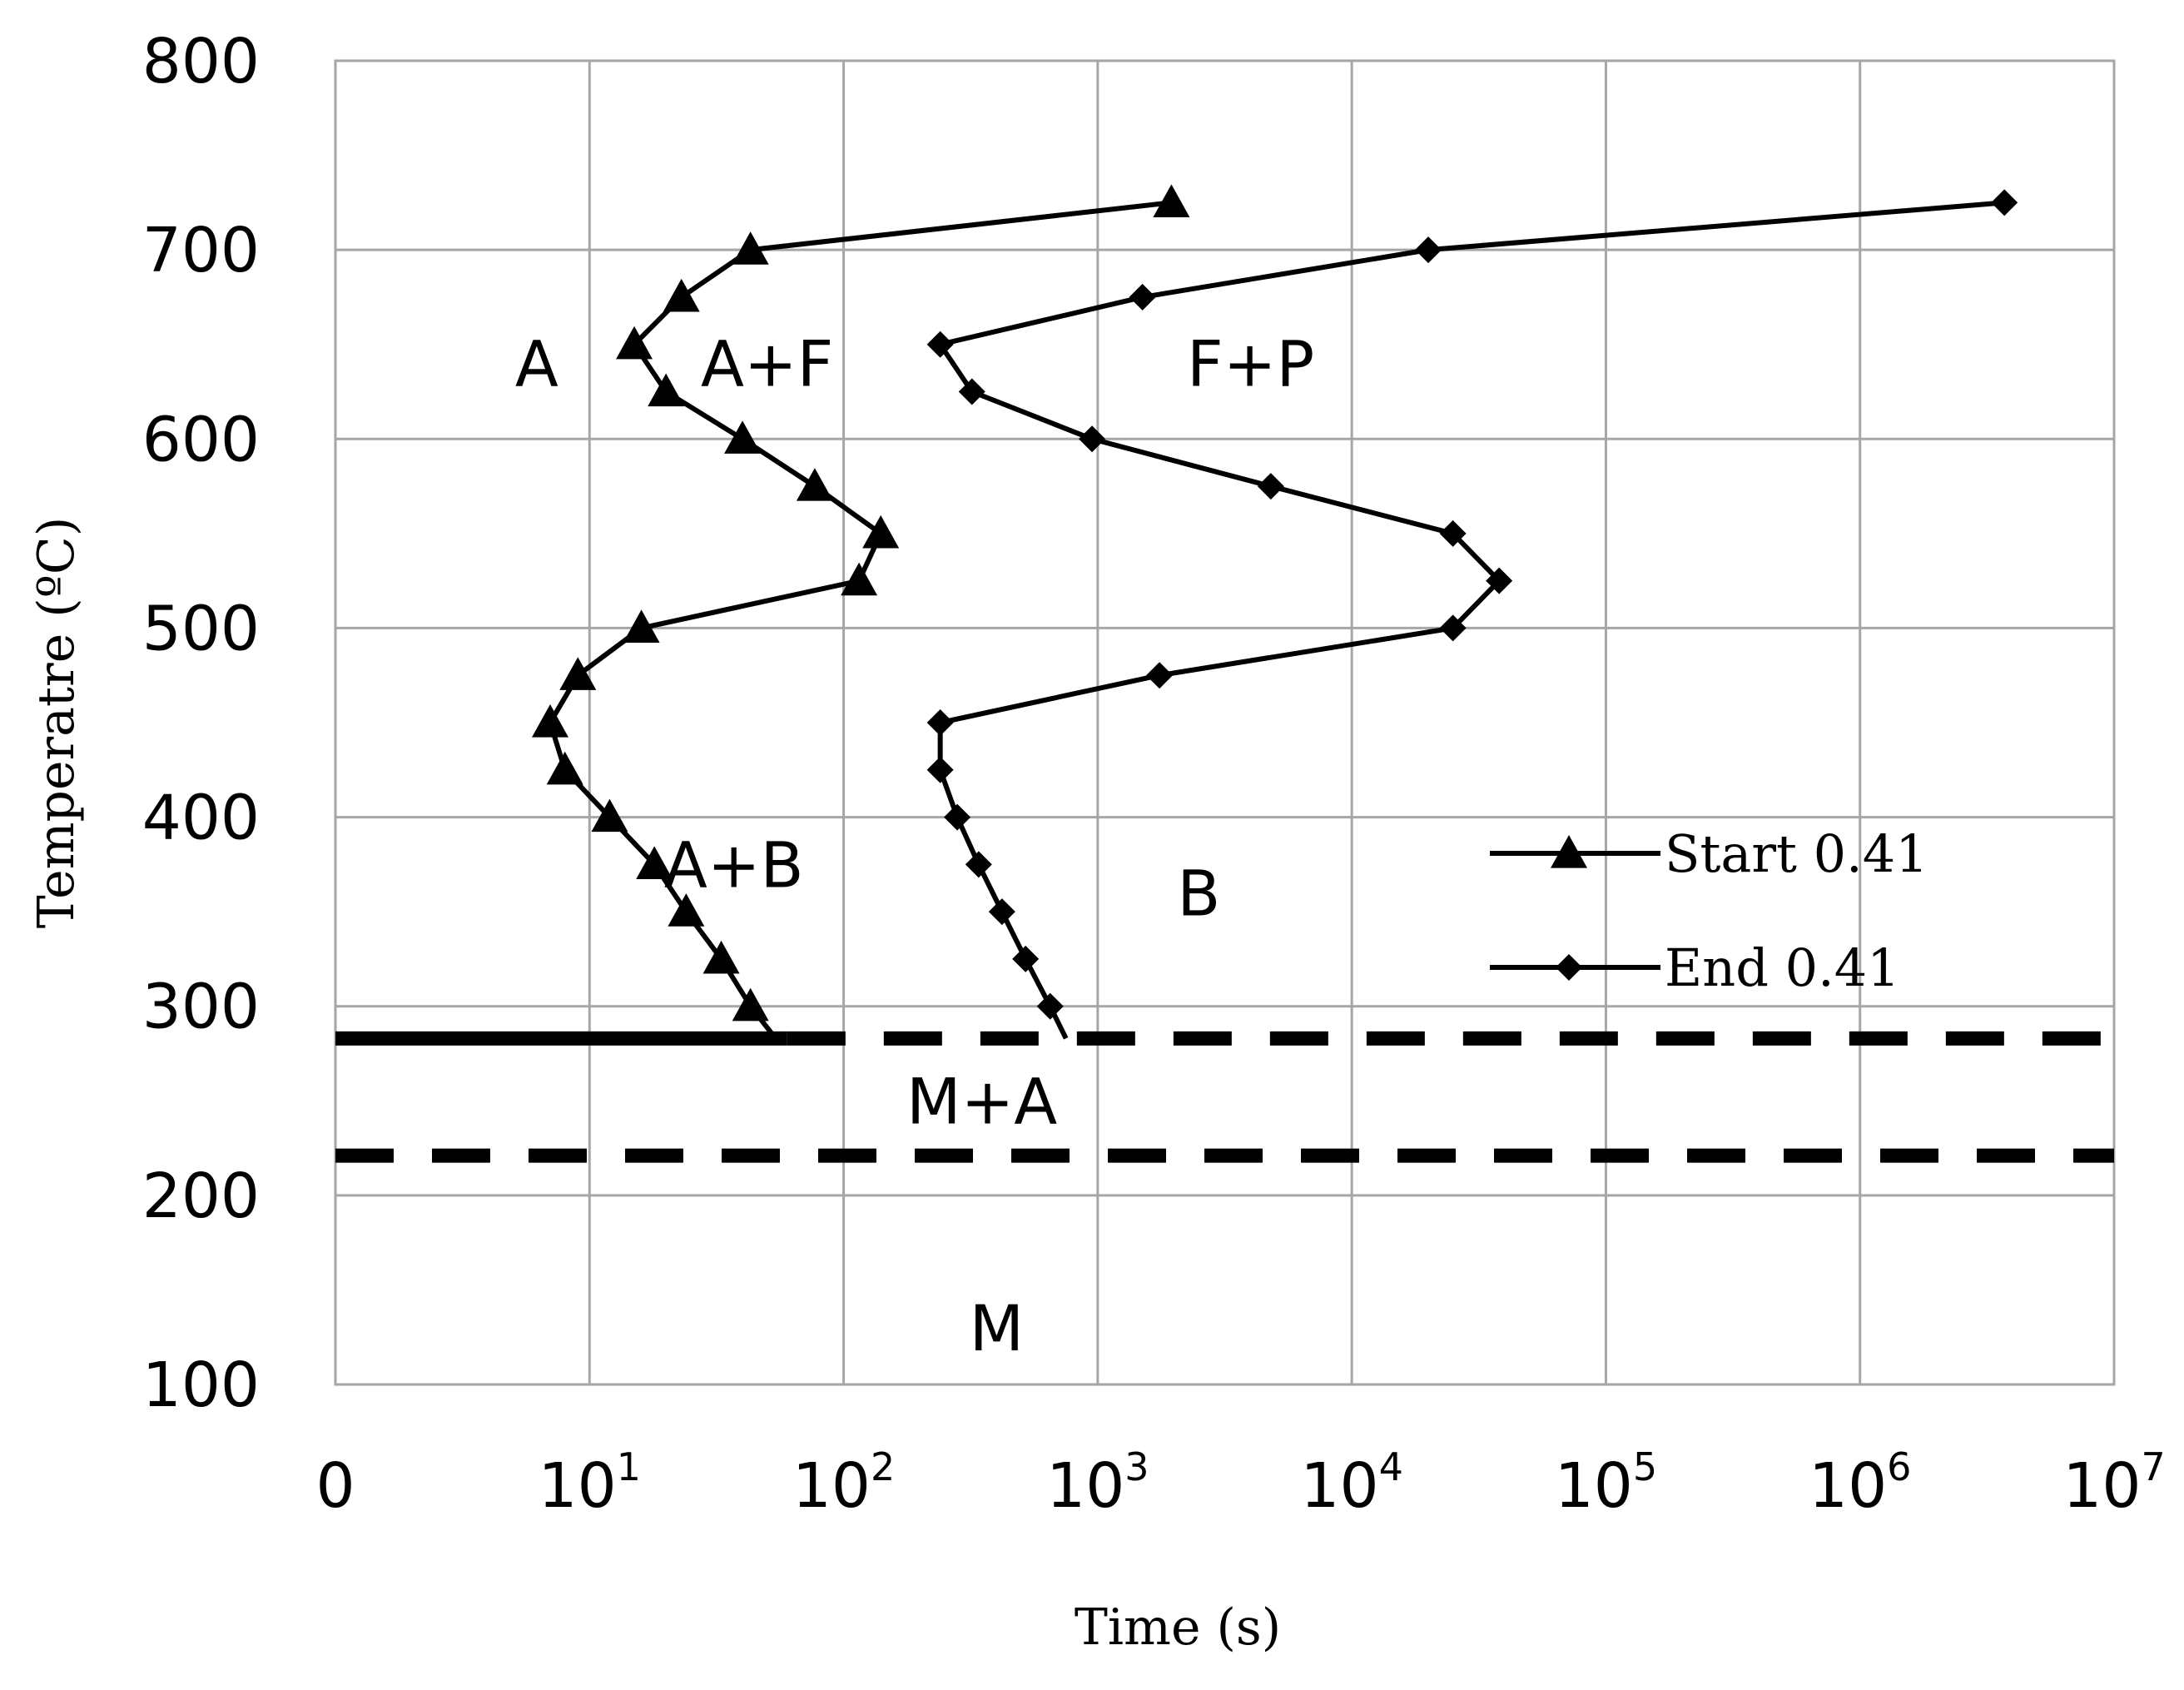 The image size is (2184, 1690). What do you see at coordinates (981, 1101) in the screenshot?
I see `region-label: M+A` at bounding box center [981, 1101].